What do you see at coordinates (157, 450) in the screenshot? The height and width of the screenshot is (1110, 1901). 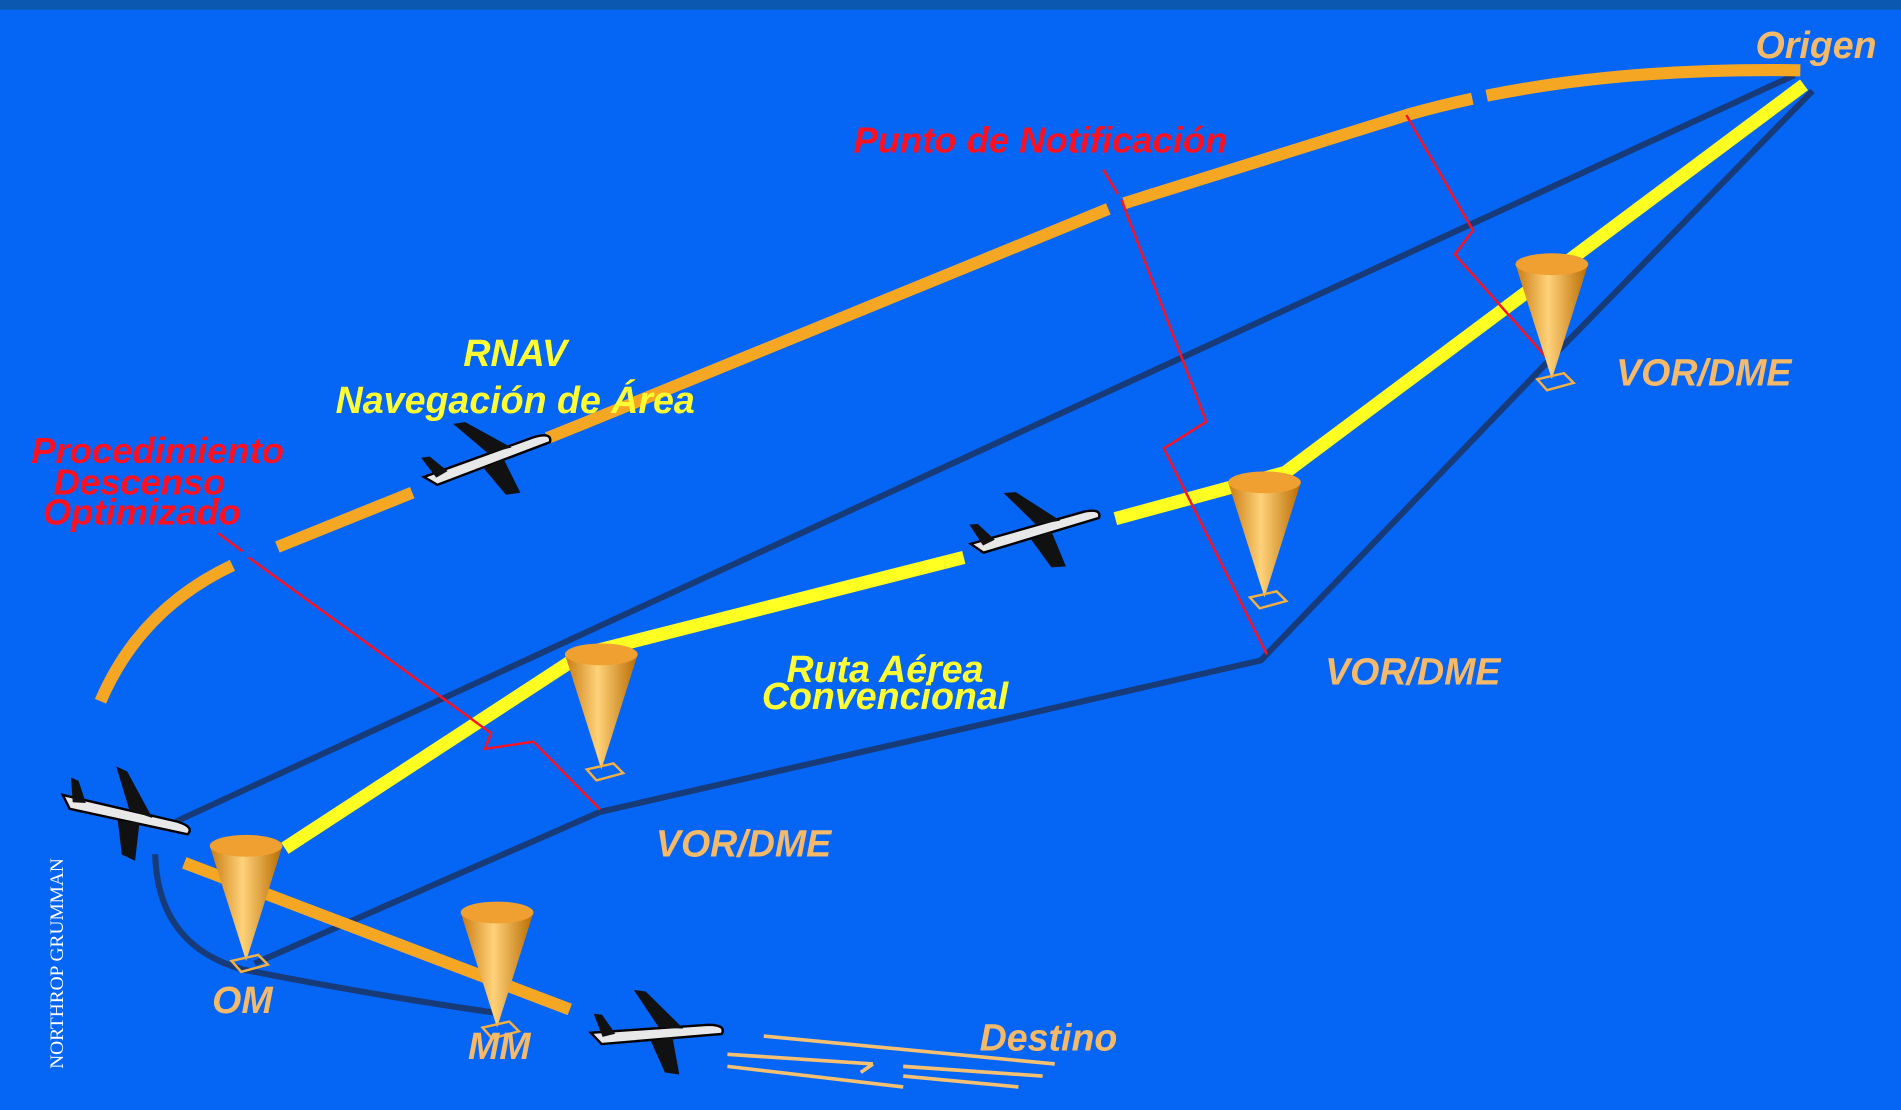 I see `label: Procedimiento` at bounding box center [157, 450].